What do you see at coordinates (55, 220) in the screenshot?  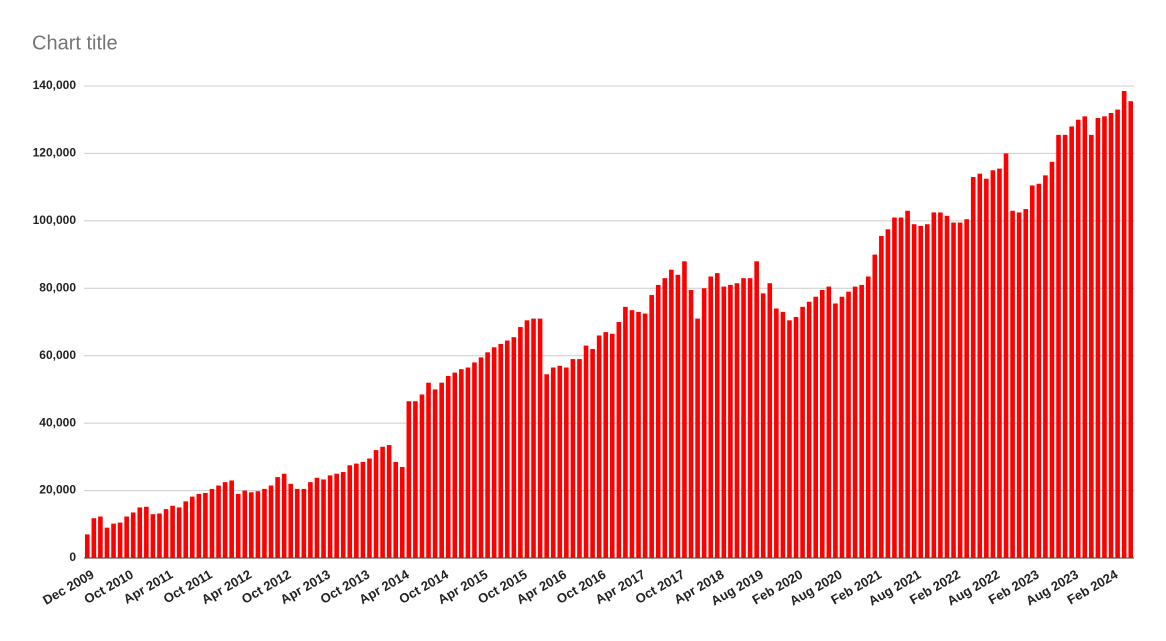 I see `y-tick-label: 100,000` at bounding box center [55, 220].